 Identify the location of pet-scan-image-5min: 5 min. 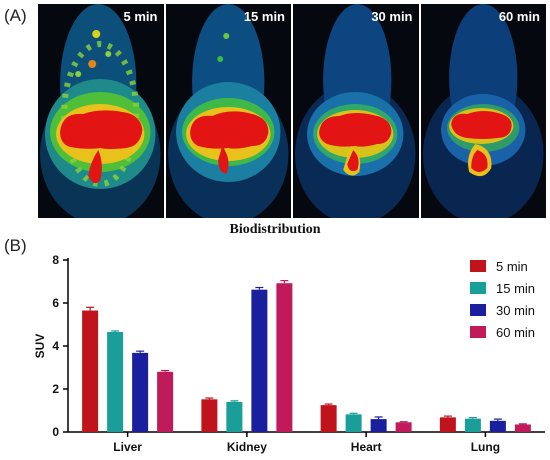
(101, 111).